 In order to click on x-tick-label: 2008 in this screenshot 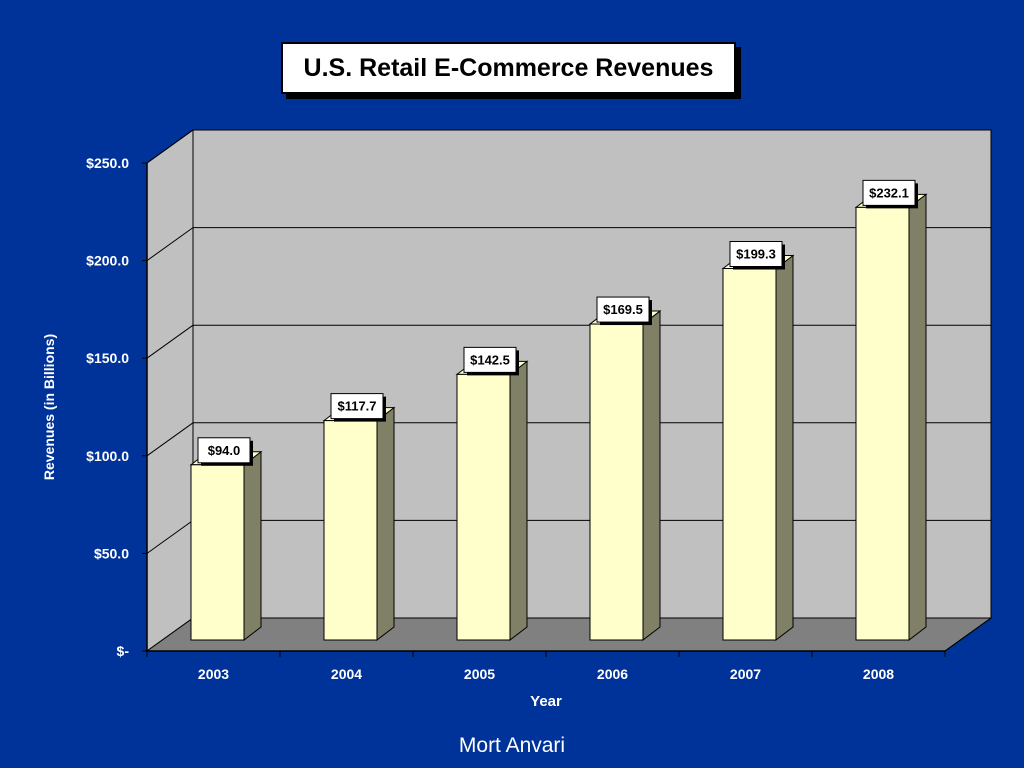, I will do `click(878, 674)`.